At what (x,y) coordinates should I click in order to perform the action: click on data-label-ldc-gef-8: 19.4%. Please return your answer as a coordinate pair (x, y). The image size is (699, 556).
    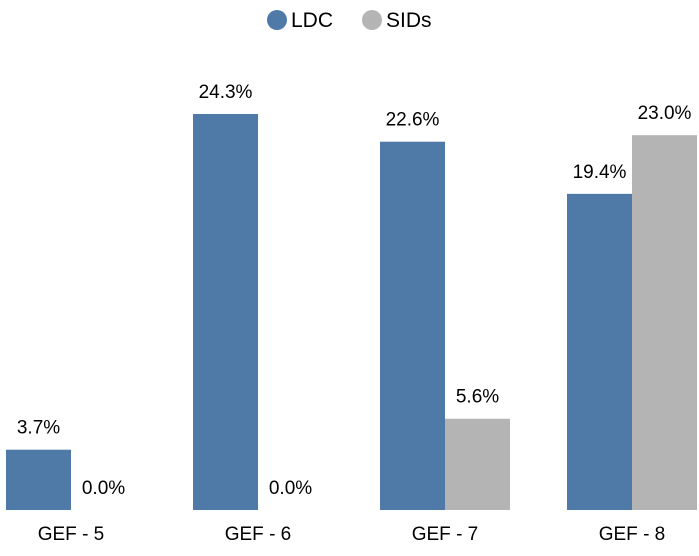
    Looking at the image, I should click on (600, 172).